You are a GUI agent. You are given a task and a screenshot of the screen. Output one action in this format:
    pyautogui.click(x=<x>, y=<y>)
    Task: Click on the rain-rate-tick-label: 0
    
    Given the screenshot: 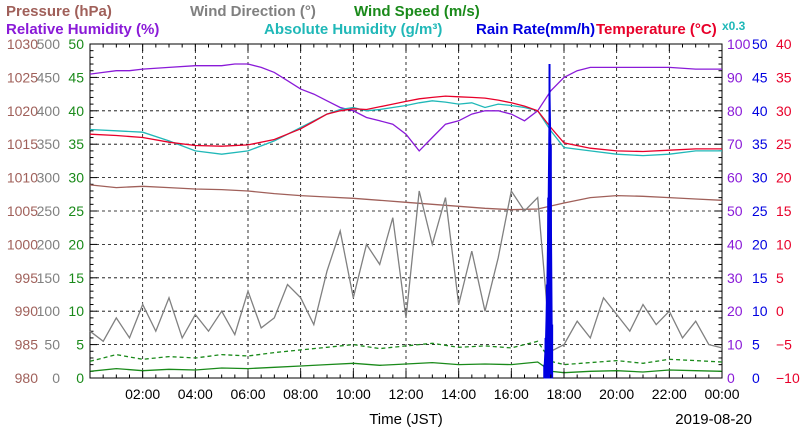 What is the action you would take?
    pyautogui.click(x=756, y=378)
    